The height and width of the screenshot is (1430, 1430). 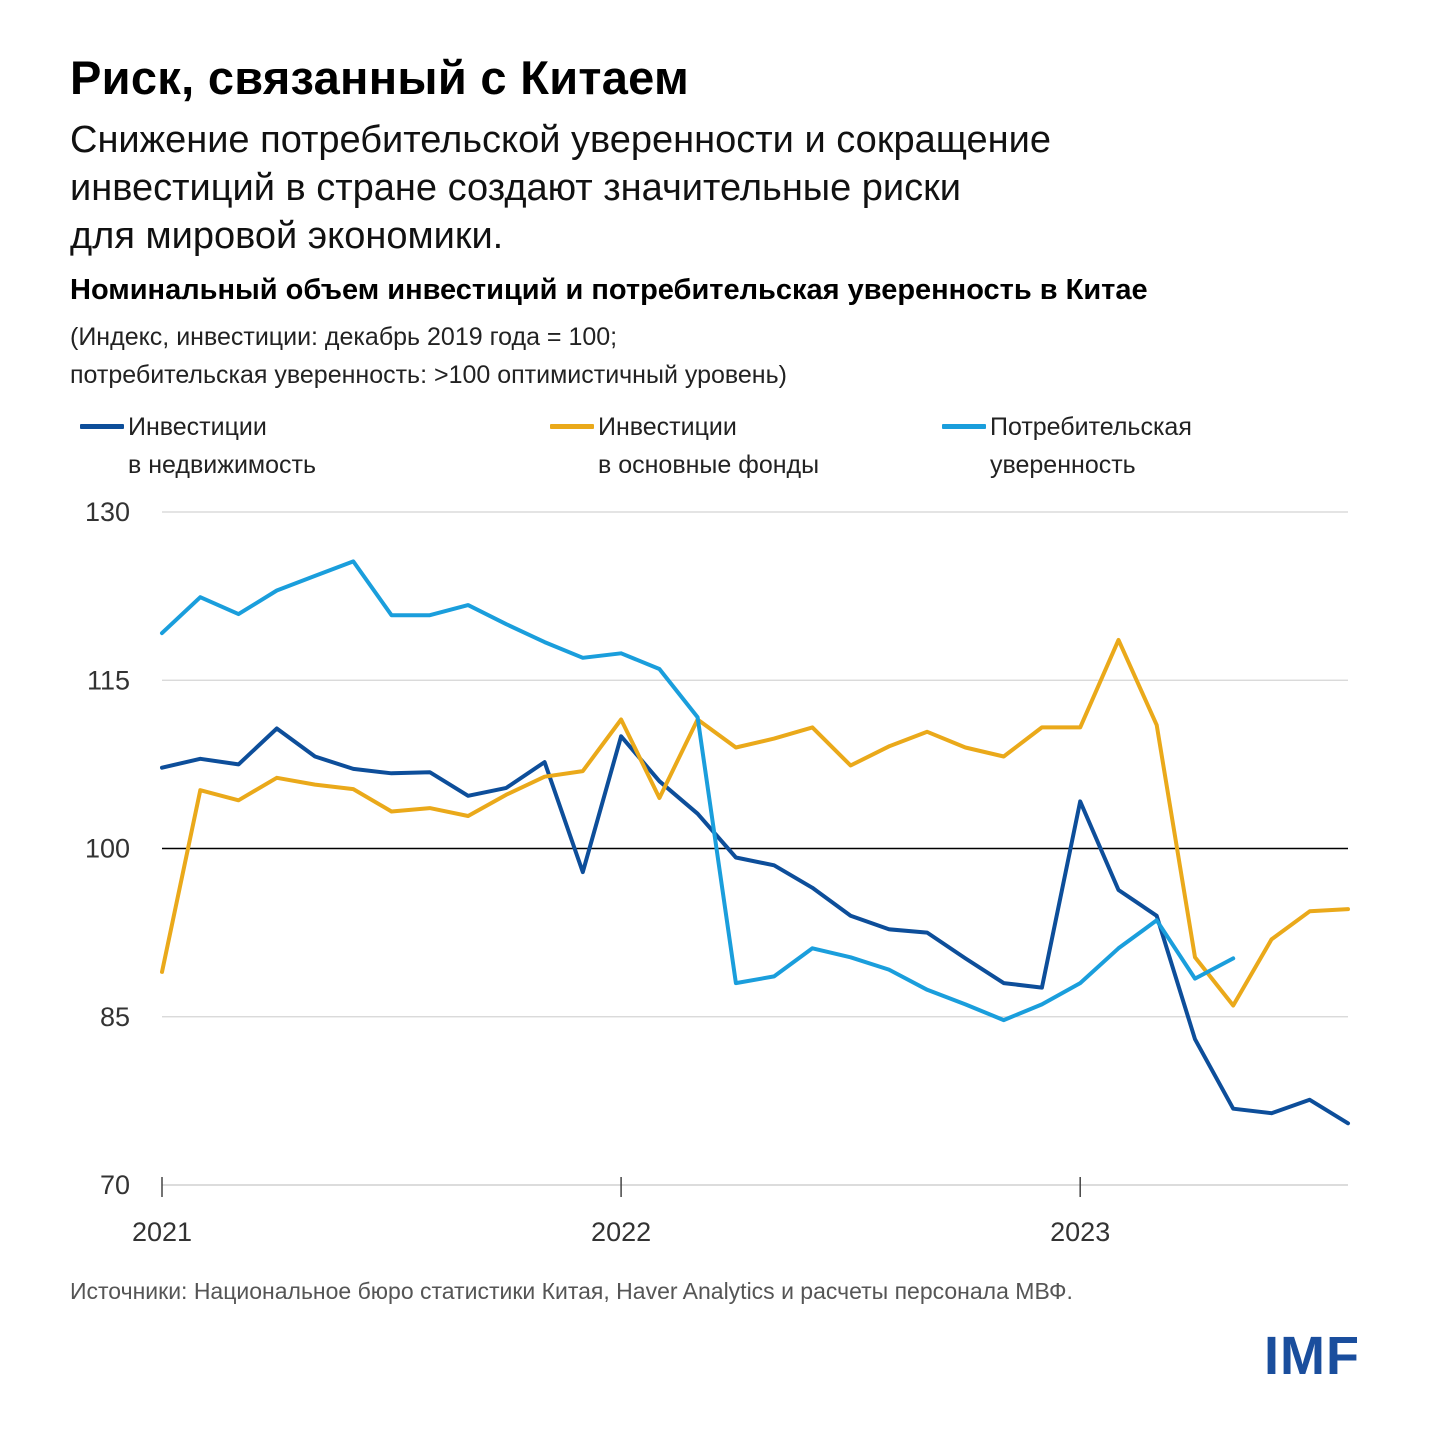 What do you see at coordinates (162, 1232) in the screenshot?
I see `x-tick-label: 2021` at bounding box center [162, 1232].